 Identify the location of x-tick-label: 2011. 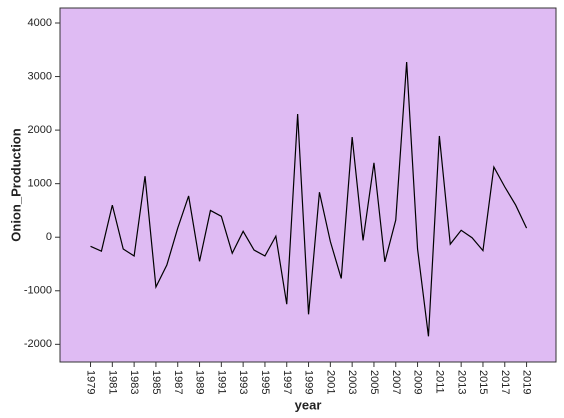
(439, 382).